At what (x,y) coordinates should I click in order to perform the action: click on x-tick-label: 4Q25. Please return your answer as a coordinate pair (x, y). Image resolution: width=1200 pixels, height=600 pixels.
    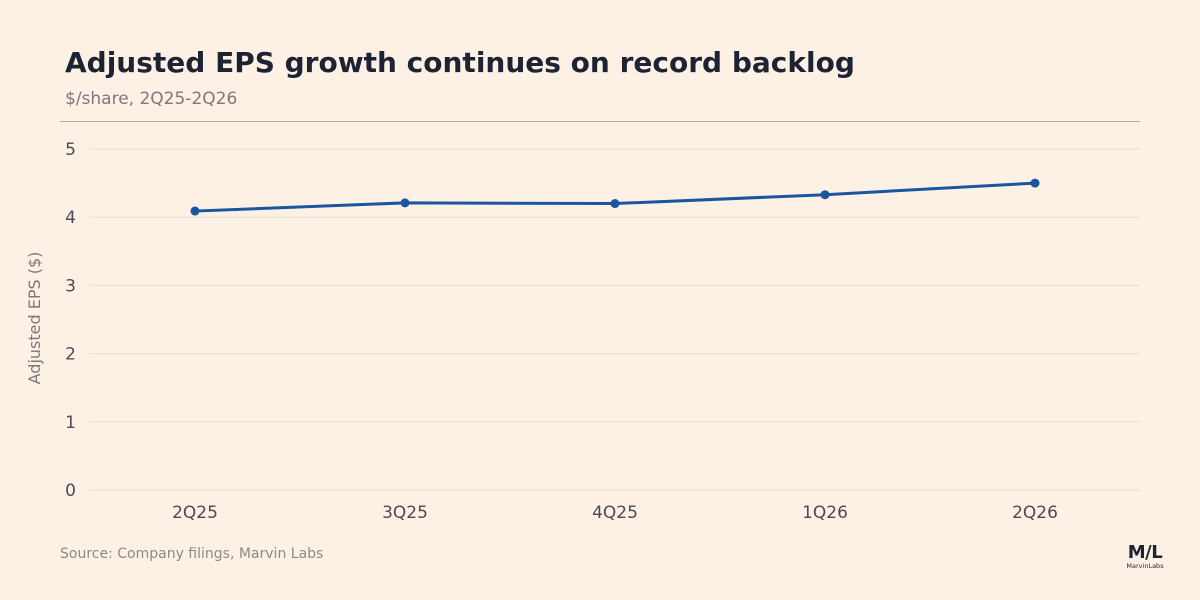
    Looking at the image, I should click on (615, 513).